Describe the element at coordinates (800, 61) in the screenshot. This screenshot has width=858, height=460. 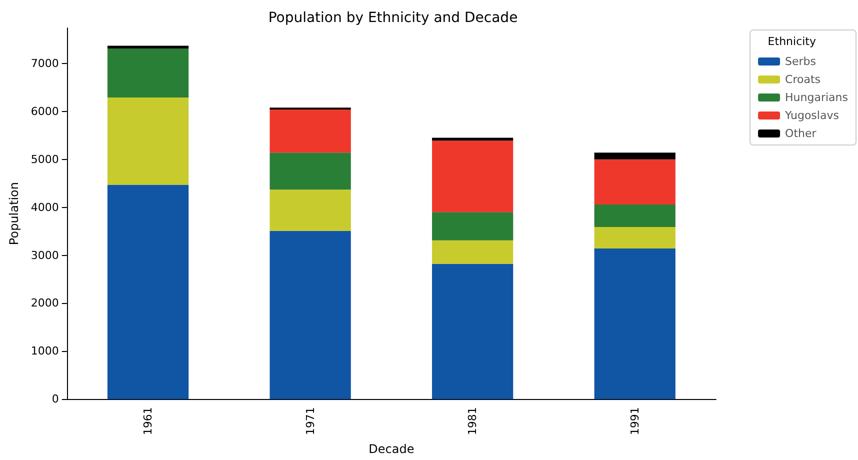
I see `legend-label: Serbs` at that location.